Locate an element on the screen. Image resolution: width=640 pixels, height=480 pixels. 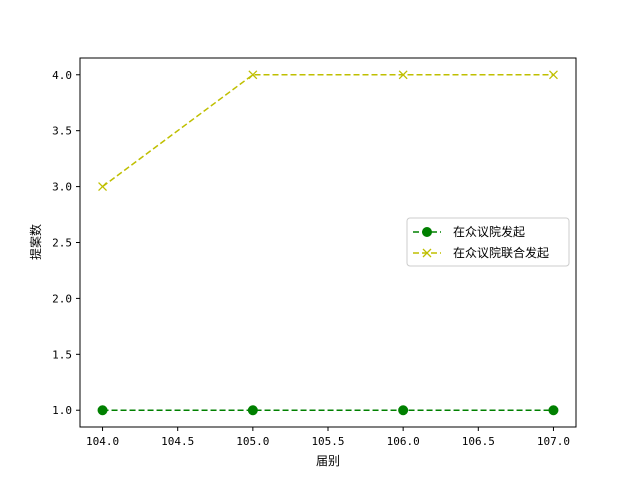
x-axis-label: 届别 is located at coordinates (328, 461).